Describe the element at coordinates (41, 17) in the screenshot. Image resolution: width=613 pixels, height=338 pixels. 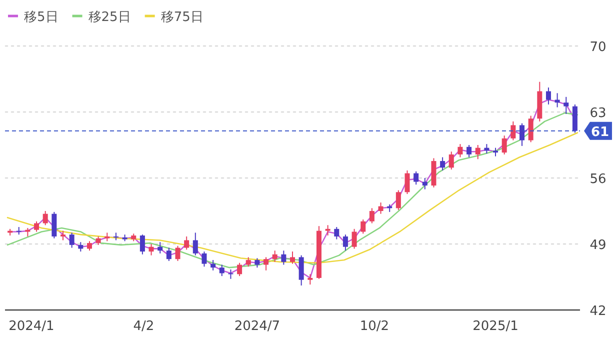
I see `legend-label: 移5日` at that location.